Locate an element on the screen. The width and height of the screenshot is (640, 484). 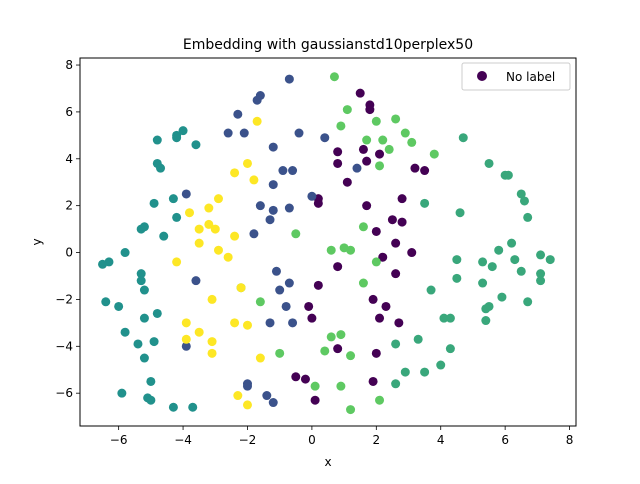
x-tick-label: 6 is located at coordinates (505, 440).